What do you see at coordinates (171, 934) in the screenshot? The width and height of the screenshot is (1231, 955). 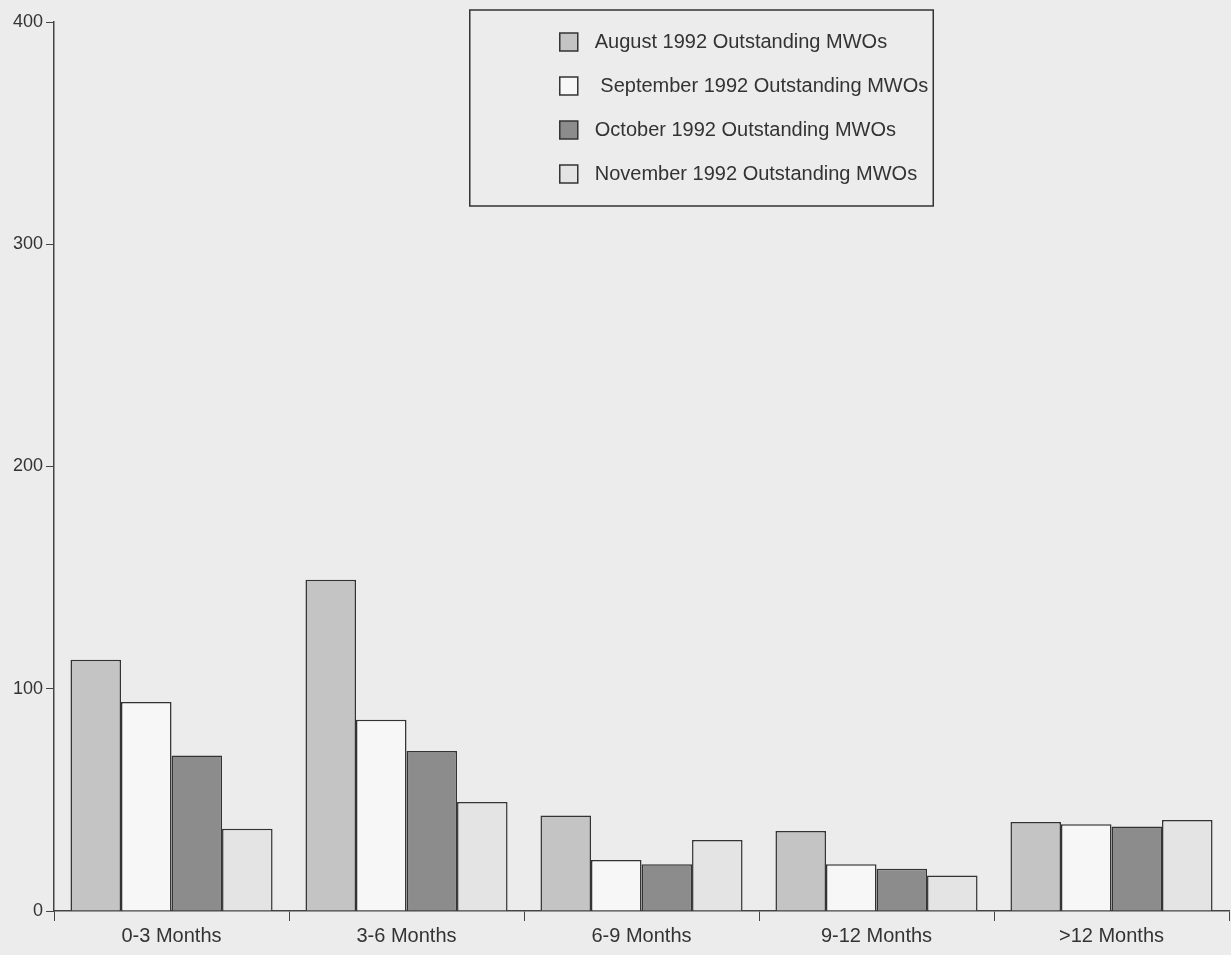 I see `x-tick-label: 0-3 Months` at bounding box center [171, 934].